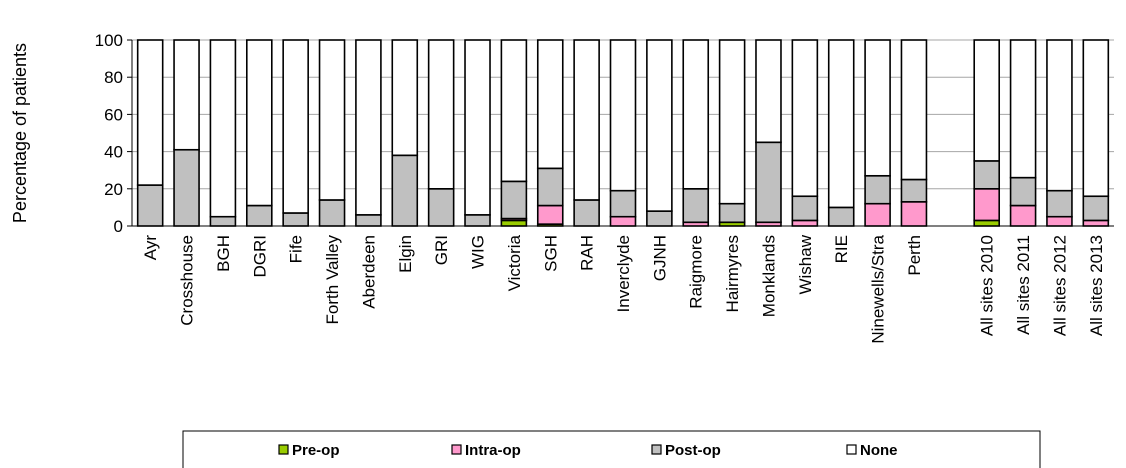  Describe the element at coordinates (1096, 285) in the screenshot. I see `x-category-label: All sites 2013` at that location.